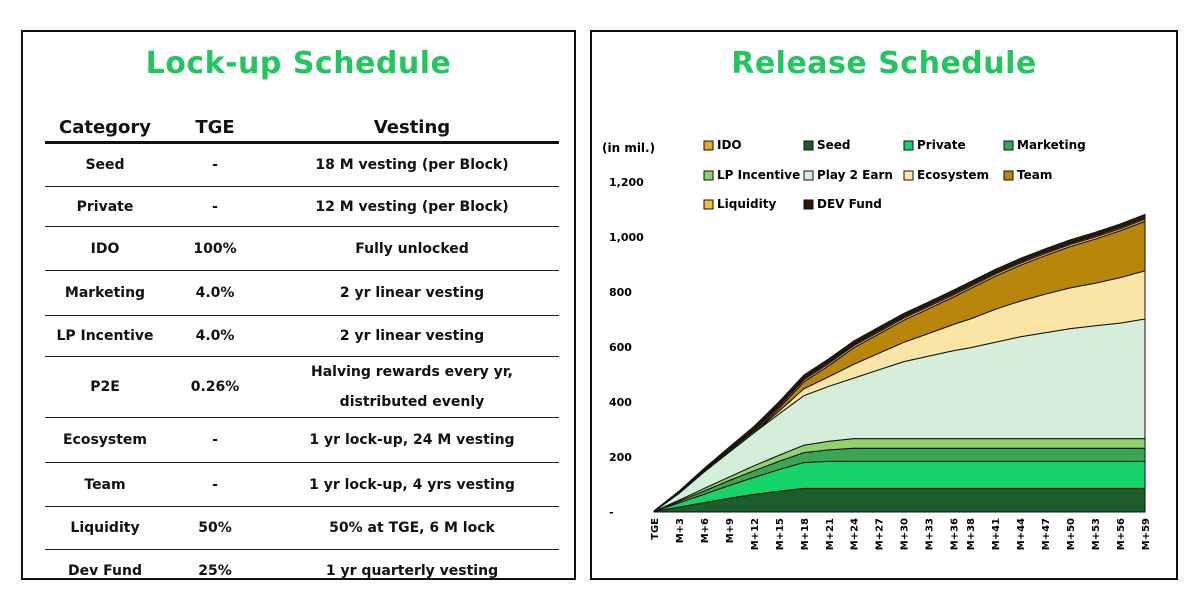 The width and height of the screenshot is (1198, 606). I want to click on x-tick-label: TGE, so click(655, 529).